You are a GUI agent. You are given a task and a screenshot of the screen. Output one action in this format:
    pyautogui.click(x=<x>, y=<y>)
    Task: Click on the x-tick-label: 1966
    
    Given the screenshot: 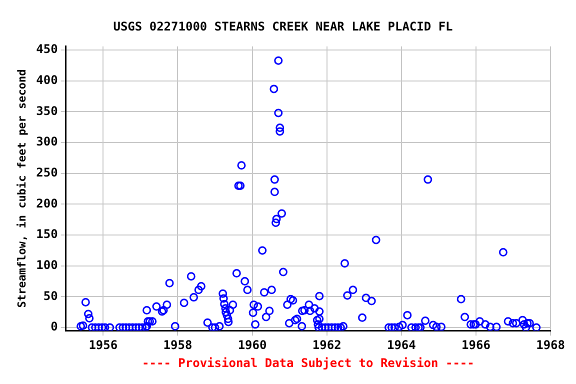 What is the action you would take?
    pyautogui.click(x=476, y=345)
    